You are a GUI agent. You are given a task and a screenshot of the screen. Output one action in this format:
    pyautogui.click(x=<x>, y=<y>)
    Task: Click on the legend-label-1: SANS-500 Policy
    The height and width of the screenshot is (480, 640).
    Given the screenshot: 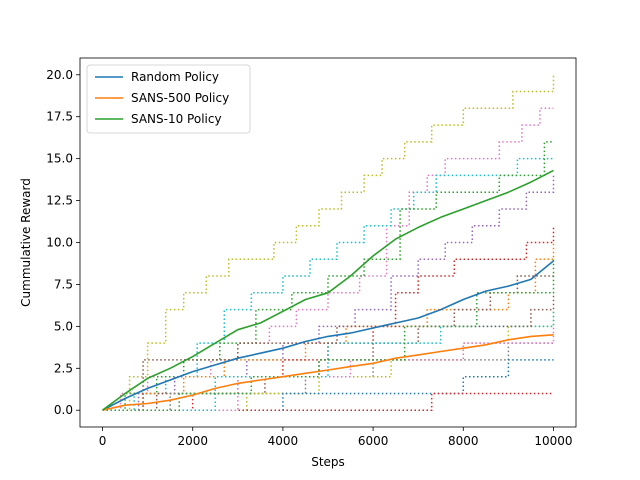 What is the action you would take?
    pyautogui.click(x=180, y=98)
    